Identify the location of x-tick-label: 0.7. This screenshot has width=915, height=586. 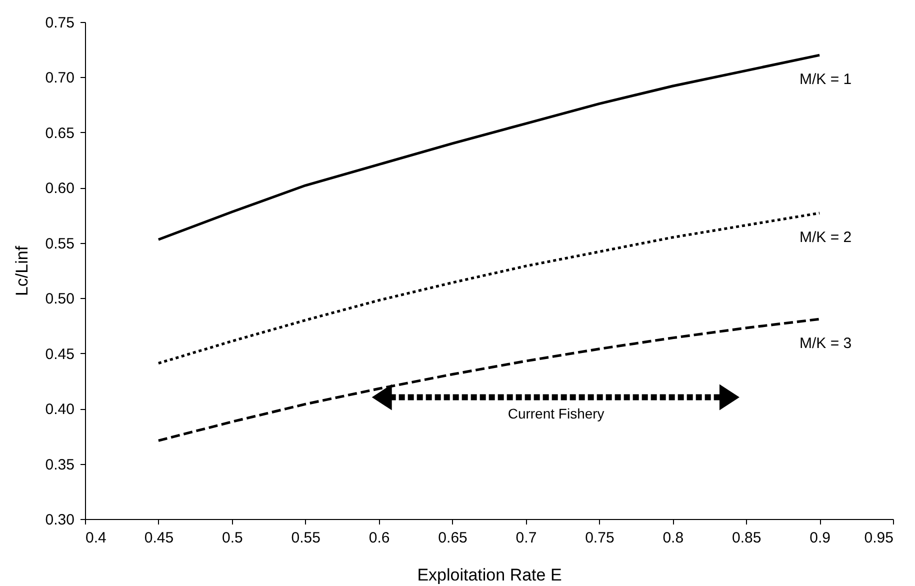
(526, 538).